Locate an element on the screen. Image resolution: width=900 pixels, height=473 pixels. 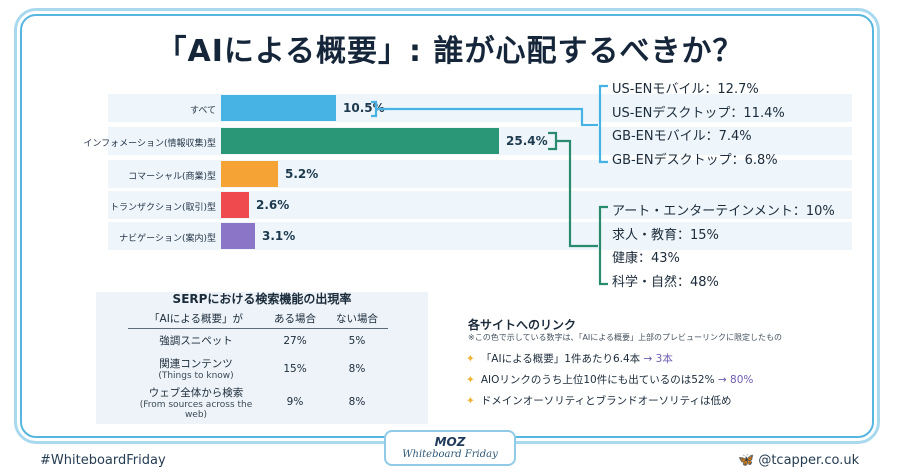
topic-item: 健康：43% is located at coordinates (646, 259).